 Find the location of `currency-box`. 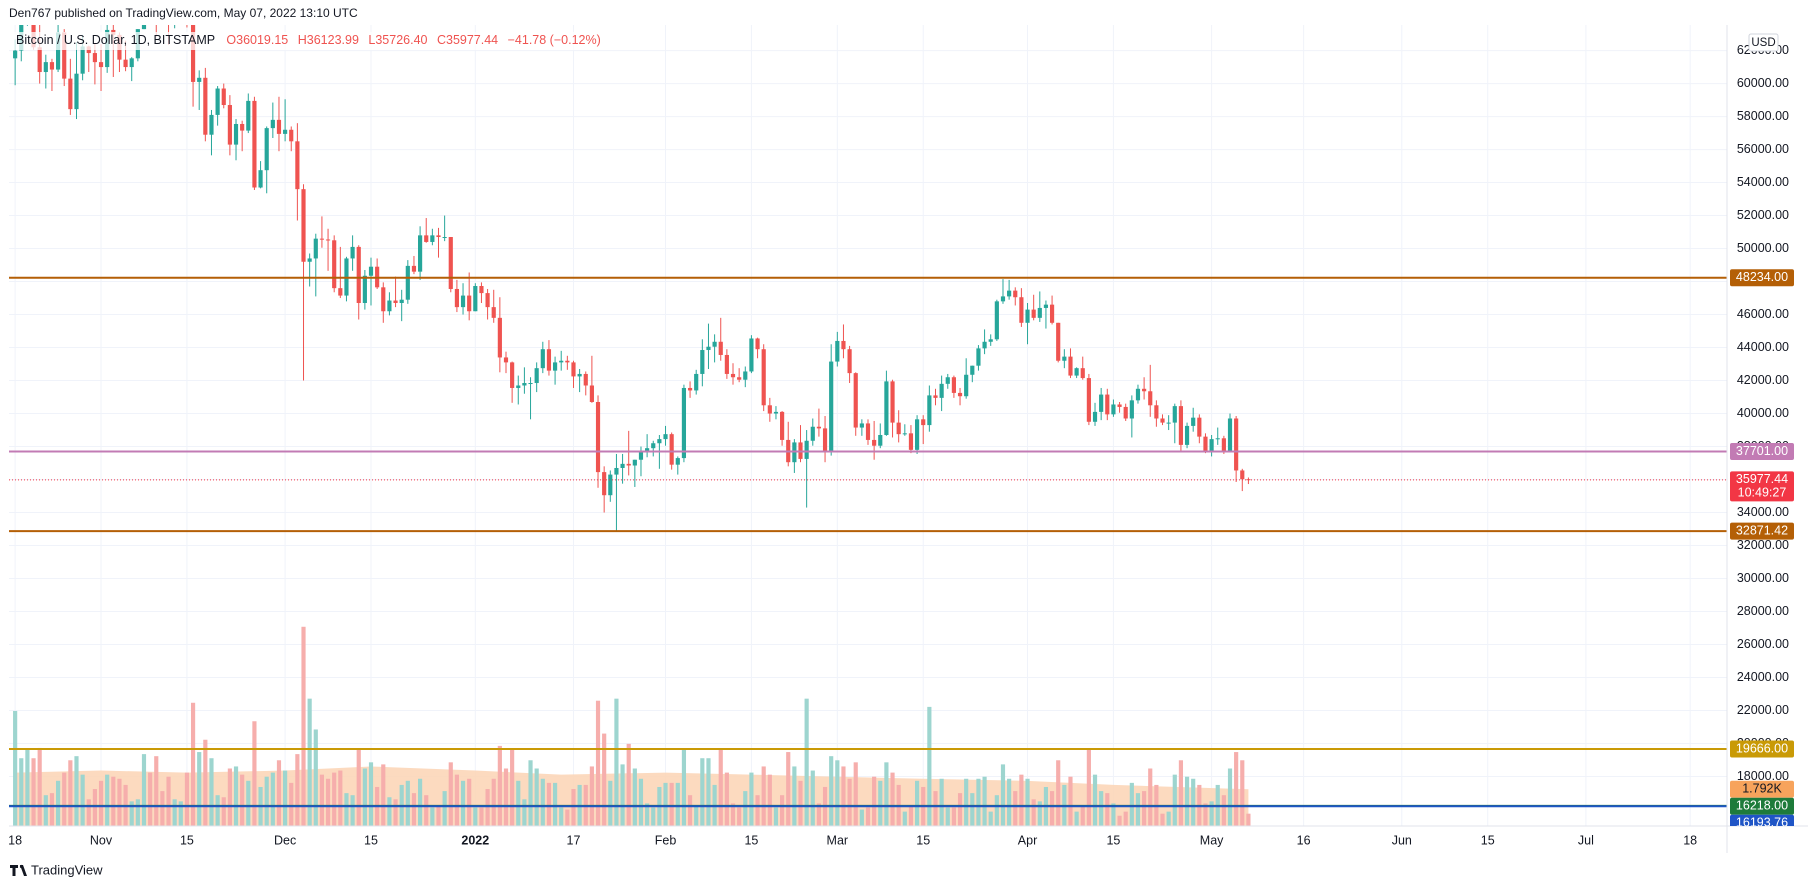

currency-box is located at coordinates (1763, 42).